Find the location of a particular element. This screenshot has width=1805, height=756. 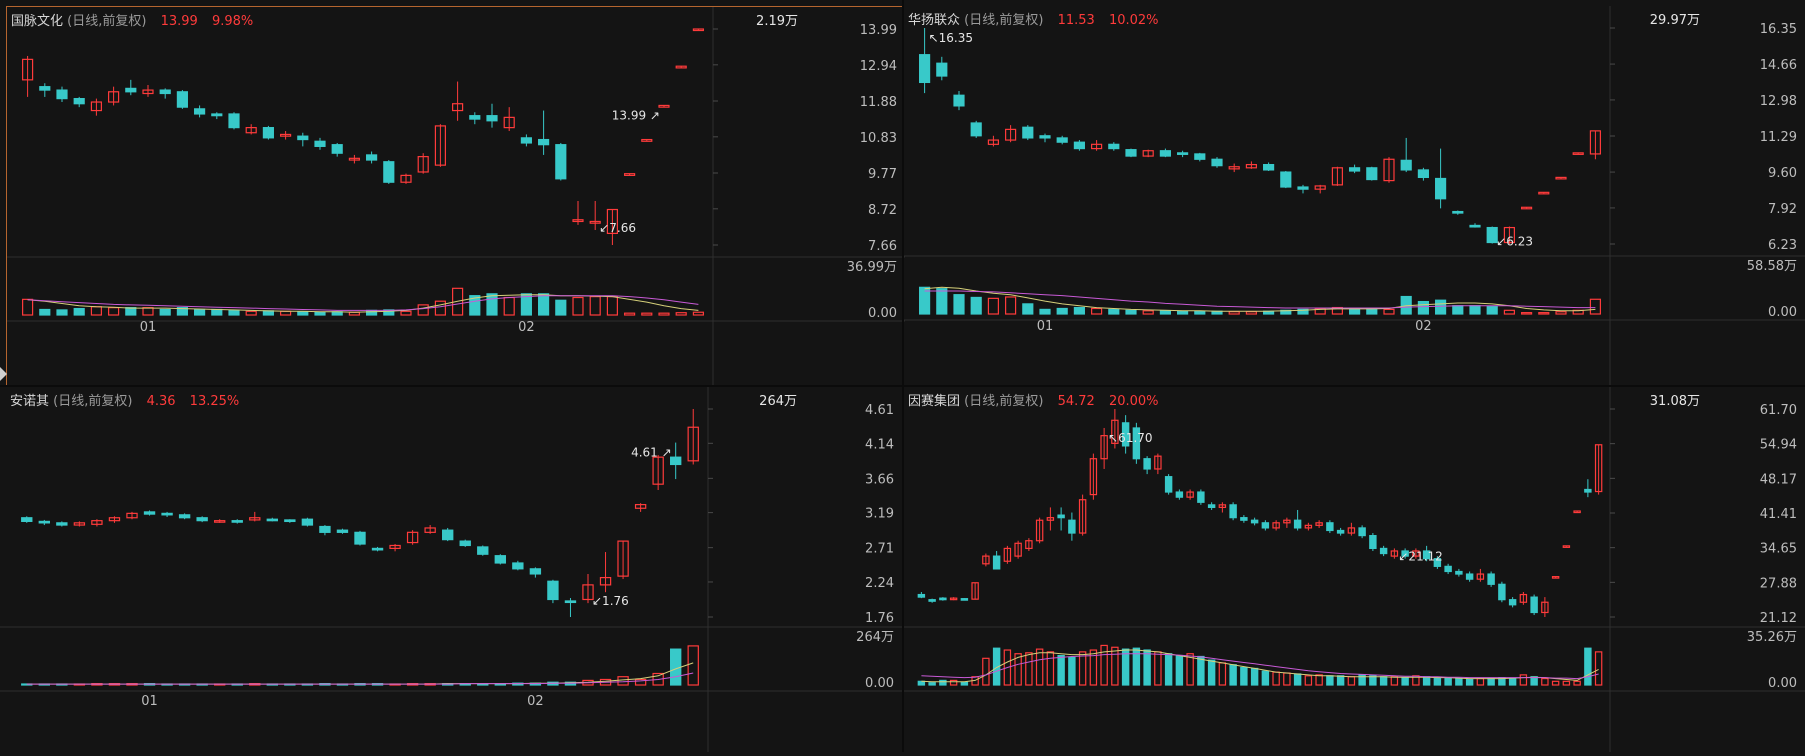

panel-header: 国脉文化 (日线,前复权) 13.99 9.98% is located at coordinates (132, 19).